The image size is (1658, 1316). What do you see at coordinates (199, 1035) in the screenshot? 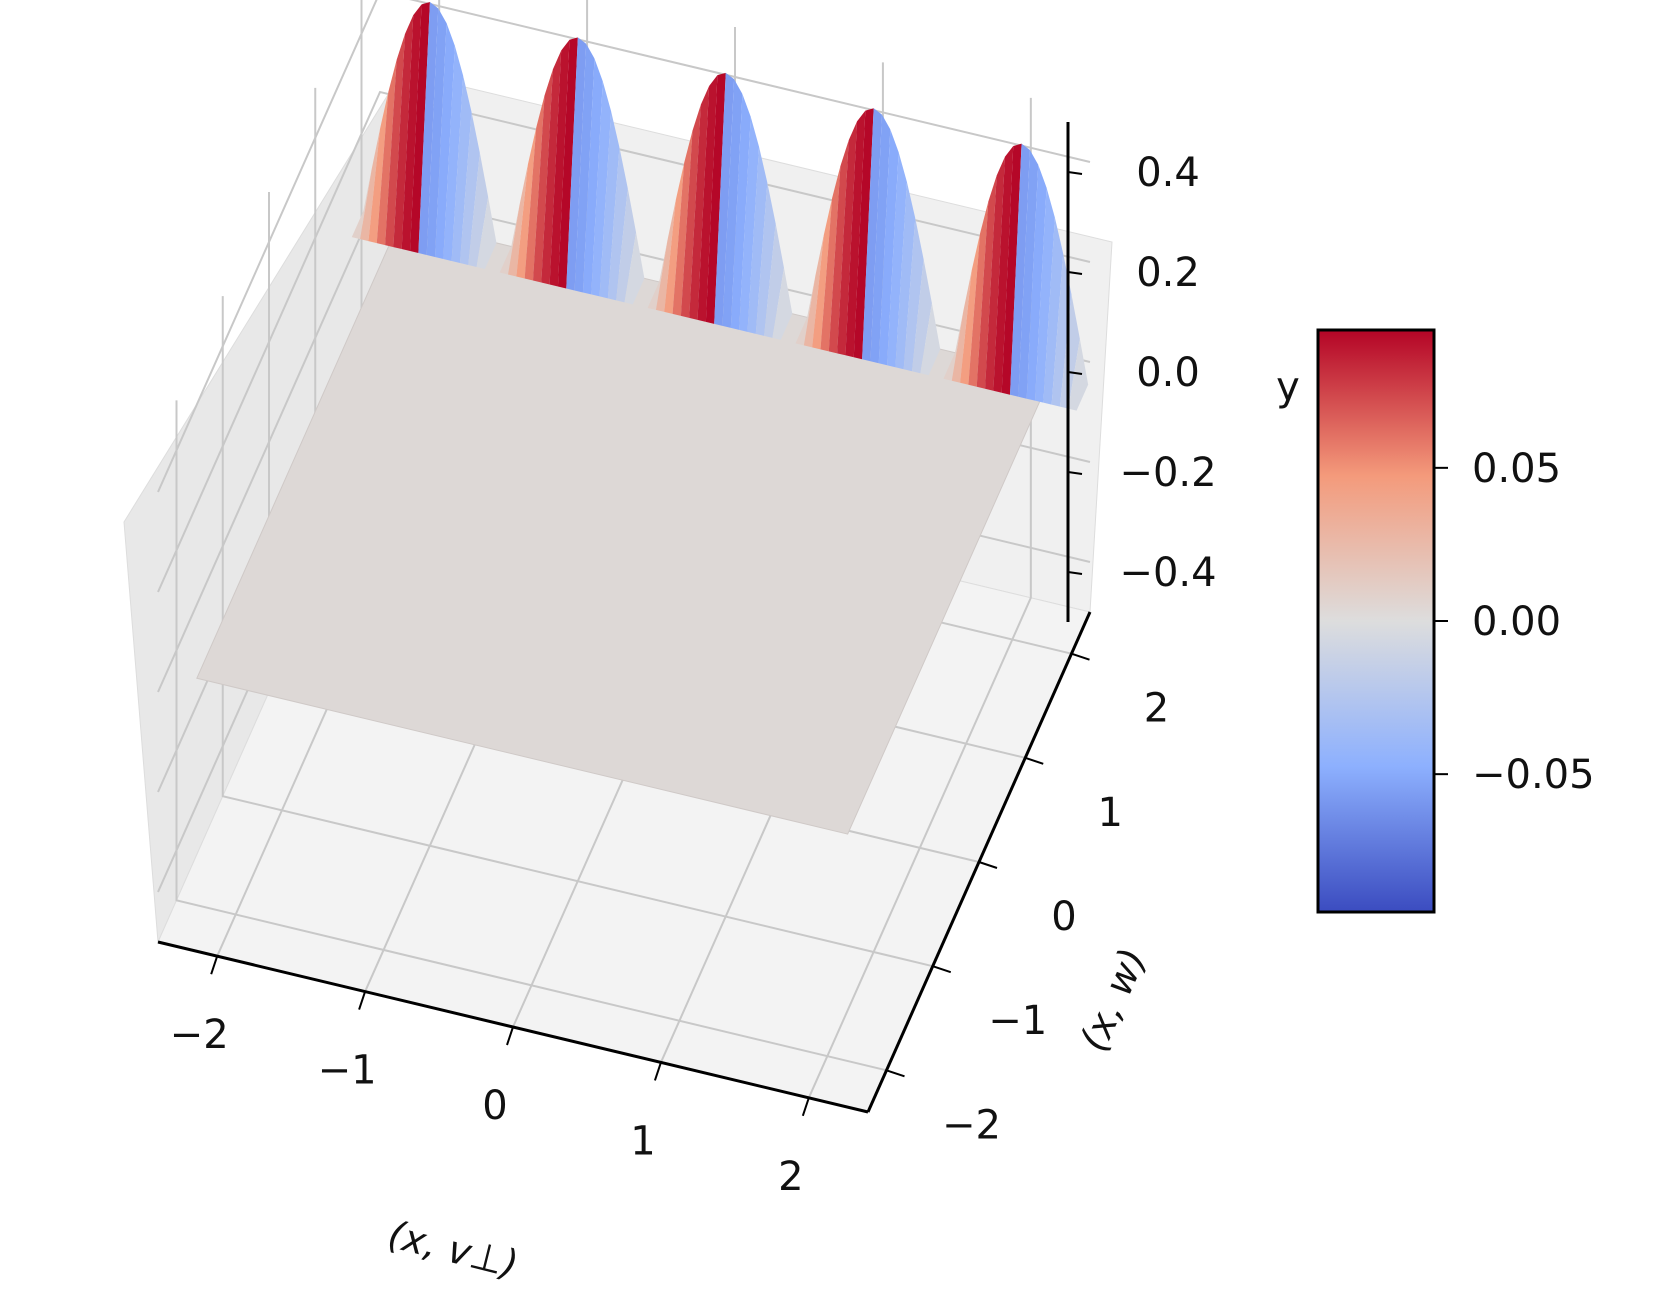
I see `x-tick-label: −2` at bounding box center [199, 1035].